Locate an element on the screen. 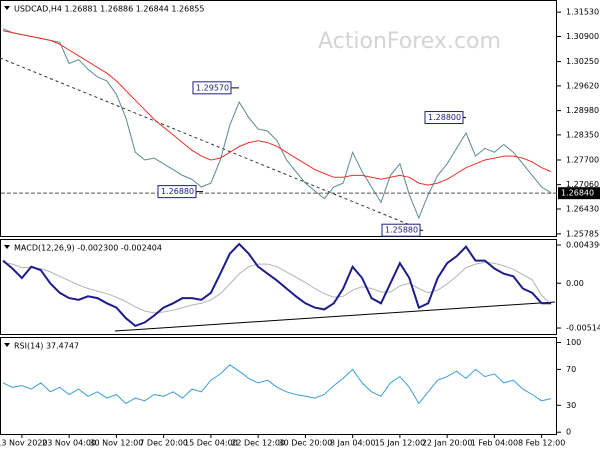  watermark: ActionForex.com is located at coordinates (409, 41).